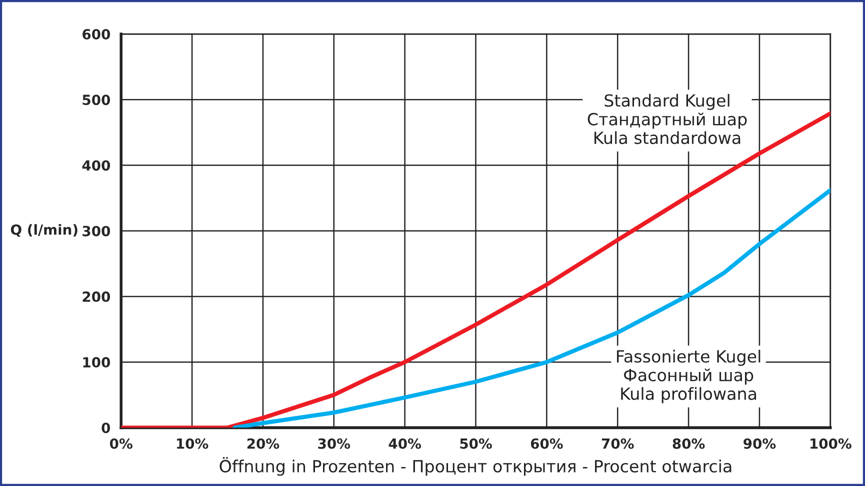 Image resolution: width=865 pixels, height=486 pixels. What do you see at coordinates (192, 443) in the screenshot?
I see `x-tick-label: 10%` at bounding box center [192, 443].